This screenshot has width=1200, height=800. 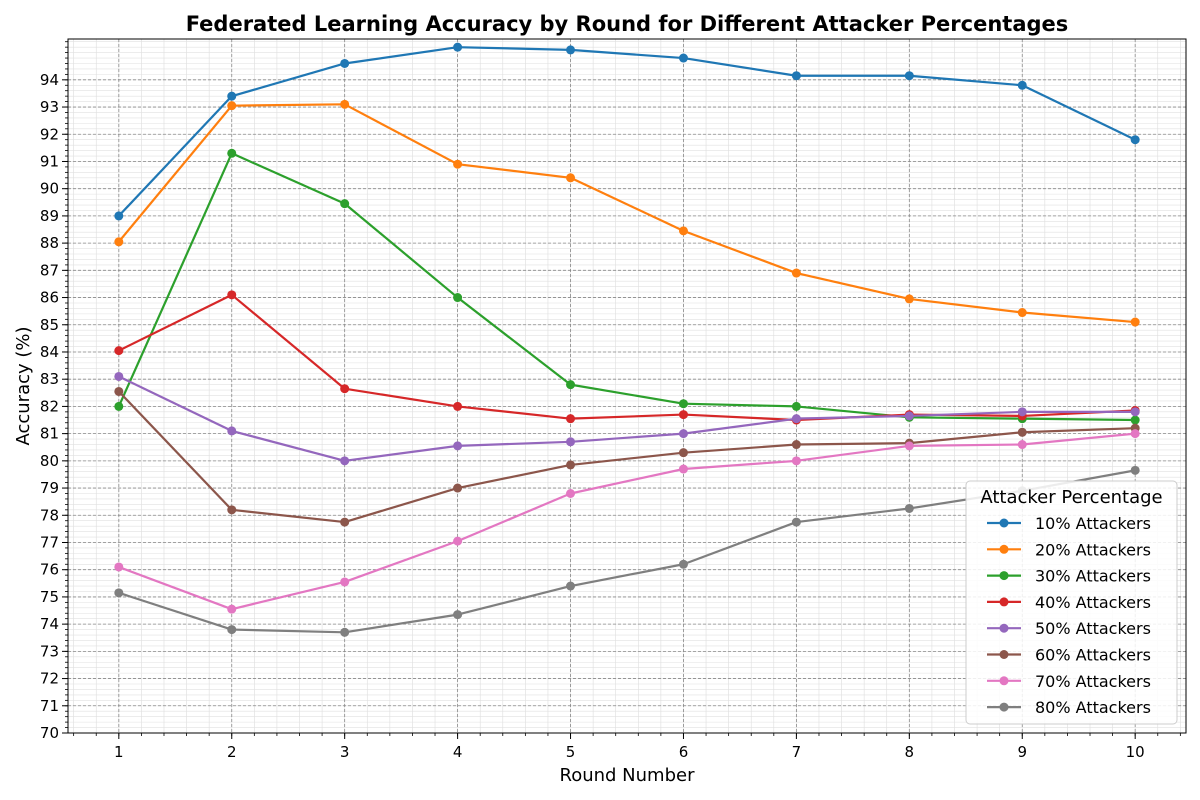 I want to click on y-tick-label: 76, so click(x=49, y=570).